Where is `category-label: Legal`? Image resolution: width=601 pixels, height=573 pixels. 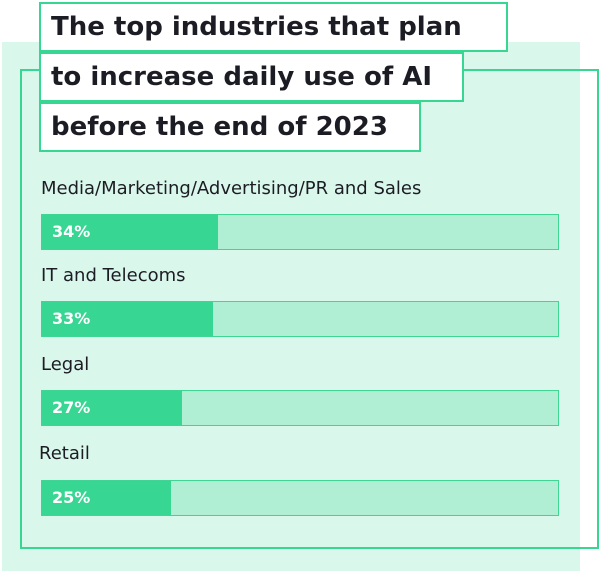
category-label: Legal is located at coordinates (65, 364).